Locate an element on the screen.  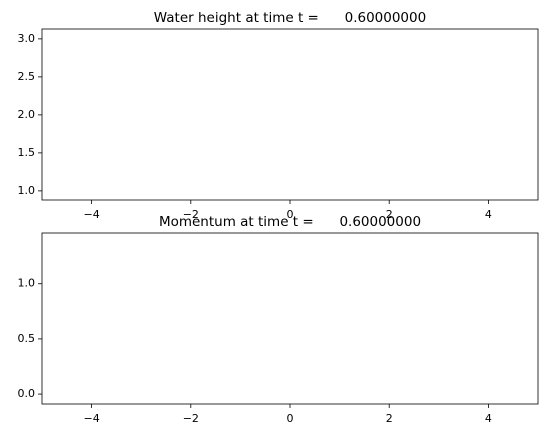
chart-title: Water height at time t = 0.60000000 is located at coordinates (290, 18).